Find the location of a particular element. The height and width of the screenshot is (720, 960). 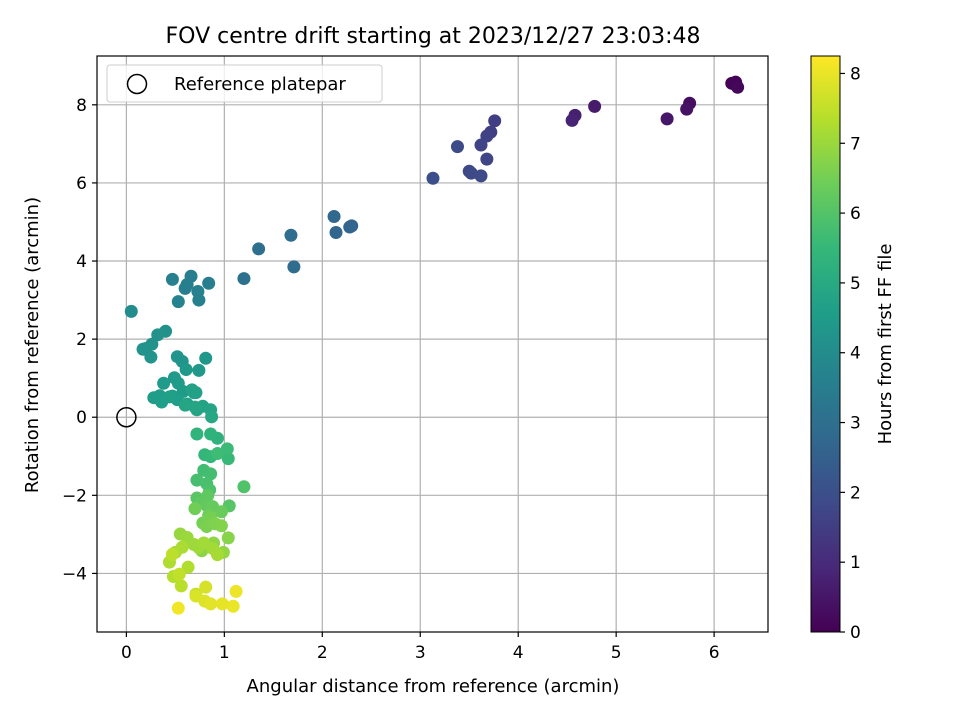

y-tick-label: 8 is located at coordinates (81, 106).